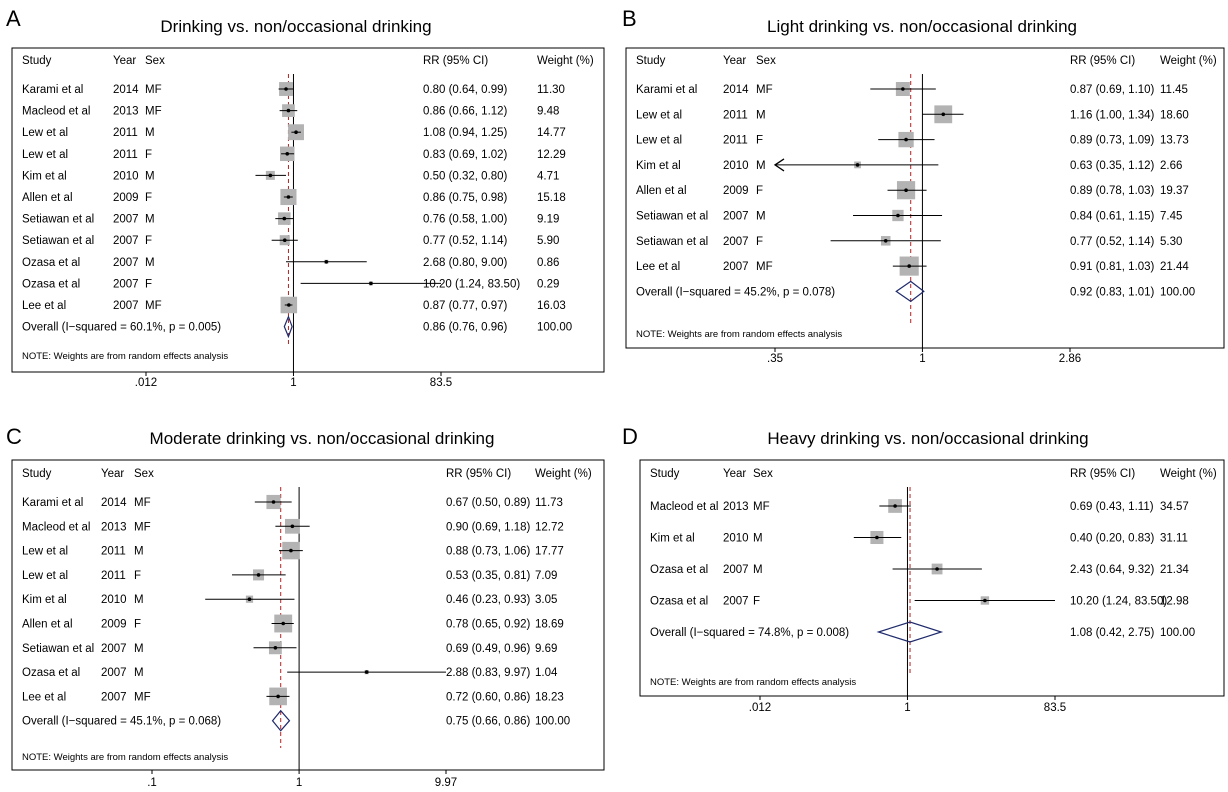  I want to click on study-weight: 18.23, so click(549, 697).